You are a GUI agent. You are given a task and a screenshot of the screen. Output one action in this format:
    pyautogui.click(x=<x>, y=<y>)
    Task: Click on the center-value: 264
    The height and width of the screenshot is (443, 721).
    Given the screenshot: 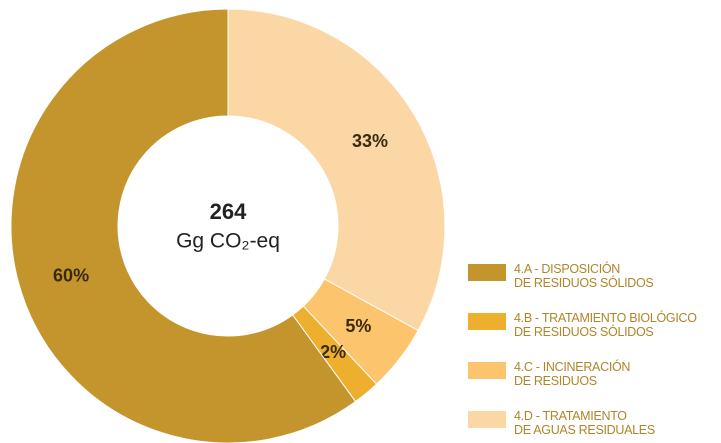 What is the action you would take?
    pyautogui.click(x=228, y=211)
    